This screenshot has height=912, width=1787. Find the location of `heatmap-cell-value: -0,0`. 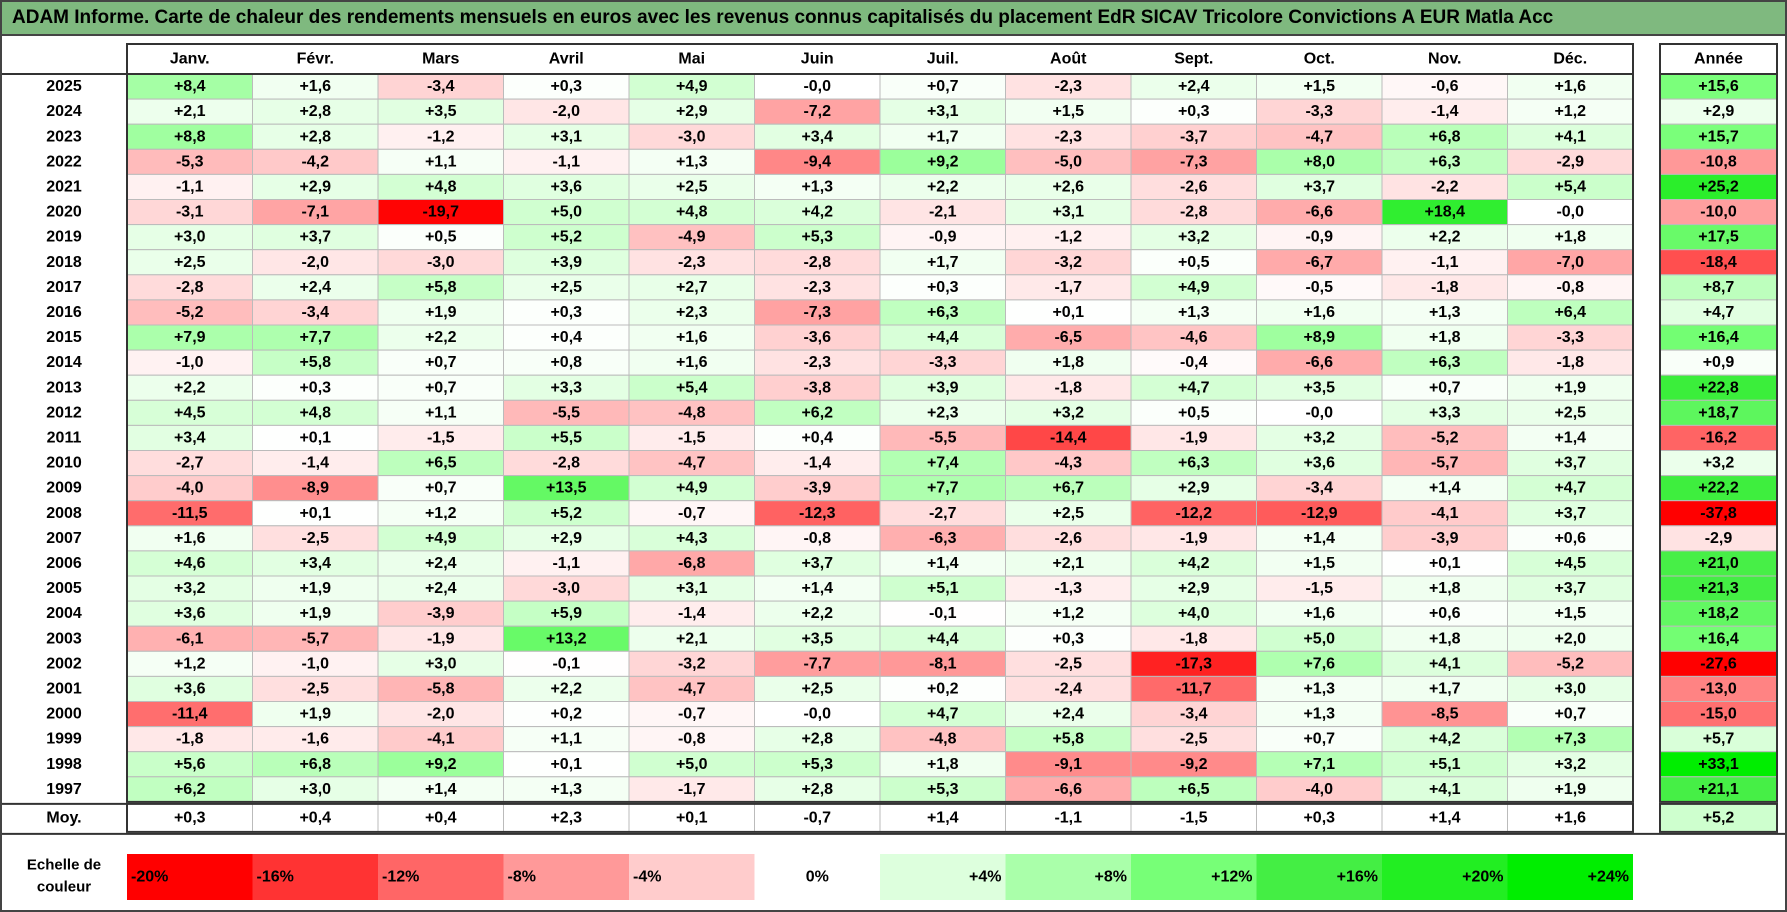

heatmap-cell-value: -0,0 is located at coordinates (1319, 412).